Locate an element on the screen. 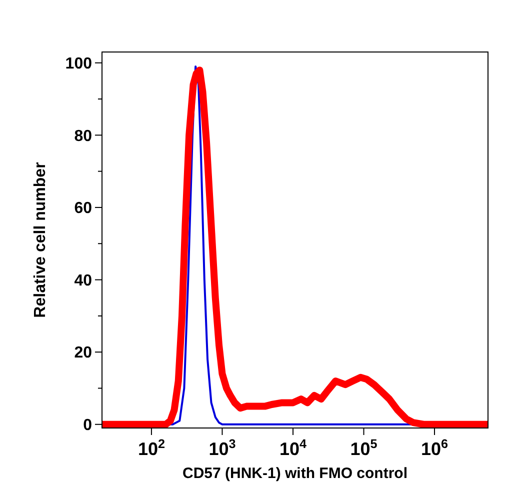 The image size is (508, 500). y-tick-label: 0 is located at coordinates (87, 425).